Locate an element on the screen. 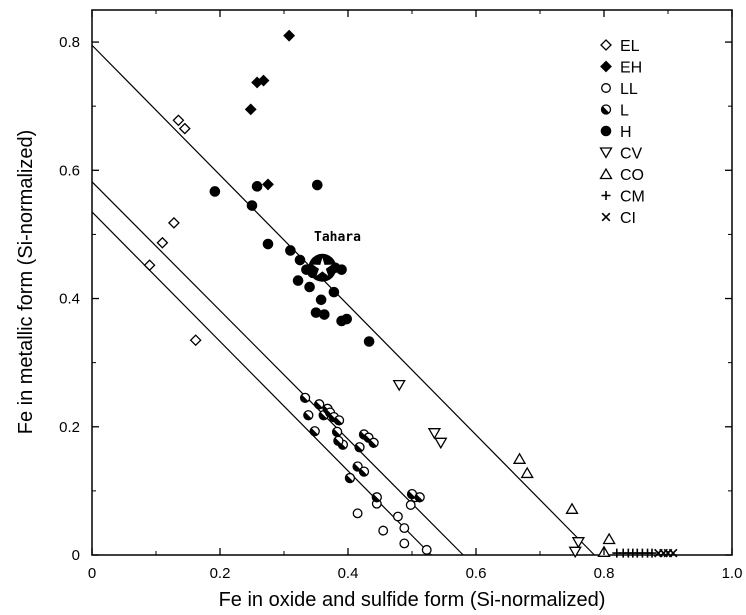  x-tick-label: 0 is located at coordinates (92, 573).